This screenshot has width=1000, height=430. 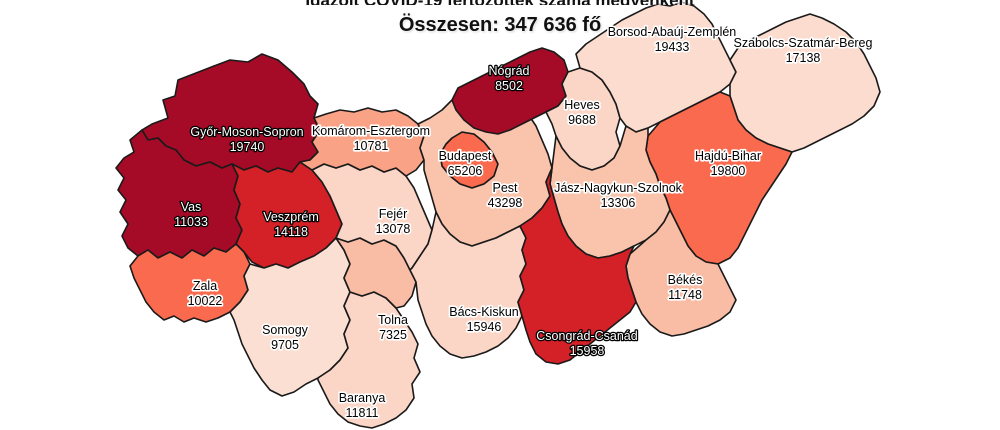 I want to click on label-value: 13078, so click(x=393, y=229).